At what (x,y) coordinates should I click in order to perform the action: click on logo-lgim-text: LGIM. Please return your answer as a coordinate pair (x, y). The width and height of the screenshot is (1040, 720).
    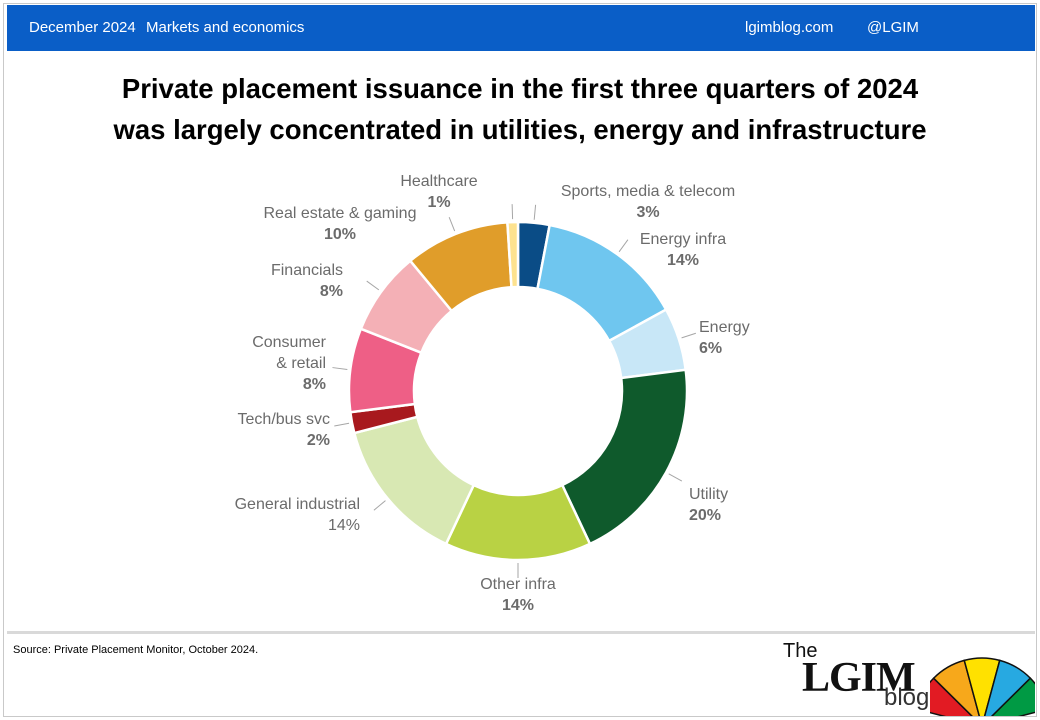
    Looking at the image, I should click on (859, 678).